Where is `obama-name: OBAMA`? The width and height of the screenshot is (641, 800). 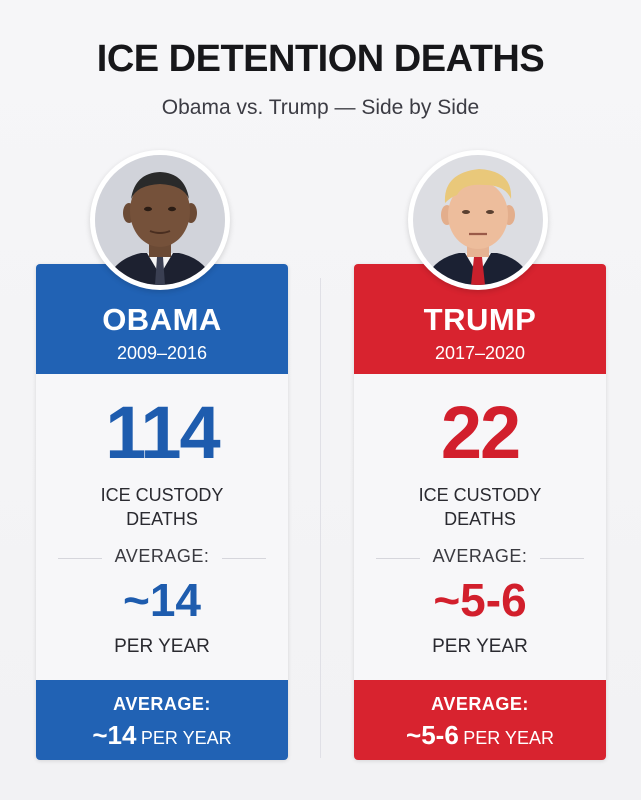
obama-name: OBAMA is located at coordinates (162, 319).